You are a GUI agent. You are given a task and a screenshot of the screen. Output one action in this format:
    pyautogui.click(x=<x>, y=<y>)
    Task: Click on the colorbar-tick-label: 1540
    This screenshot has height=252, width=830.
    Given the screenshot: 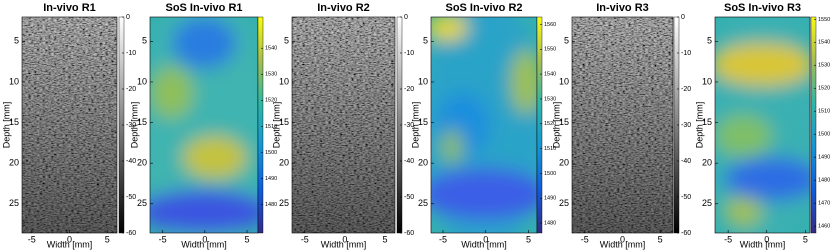 What is the action you would take?
    pyautogui.click(x=824, y=43)
    